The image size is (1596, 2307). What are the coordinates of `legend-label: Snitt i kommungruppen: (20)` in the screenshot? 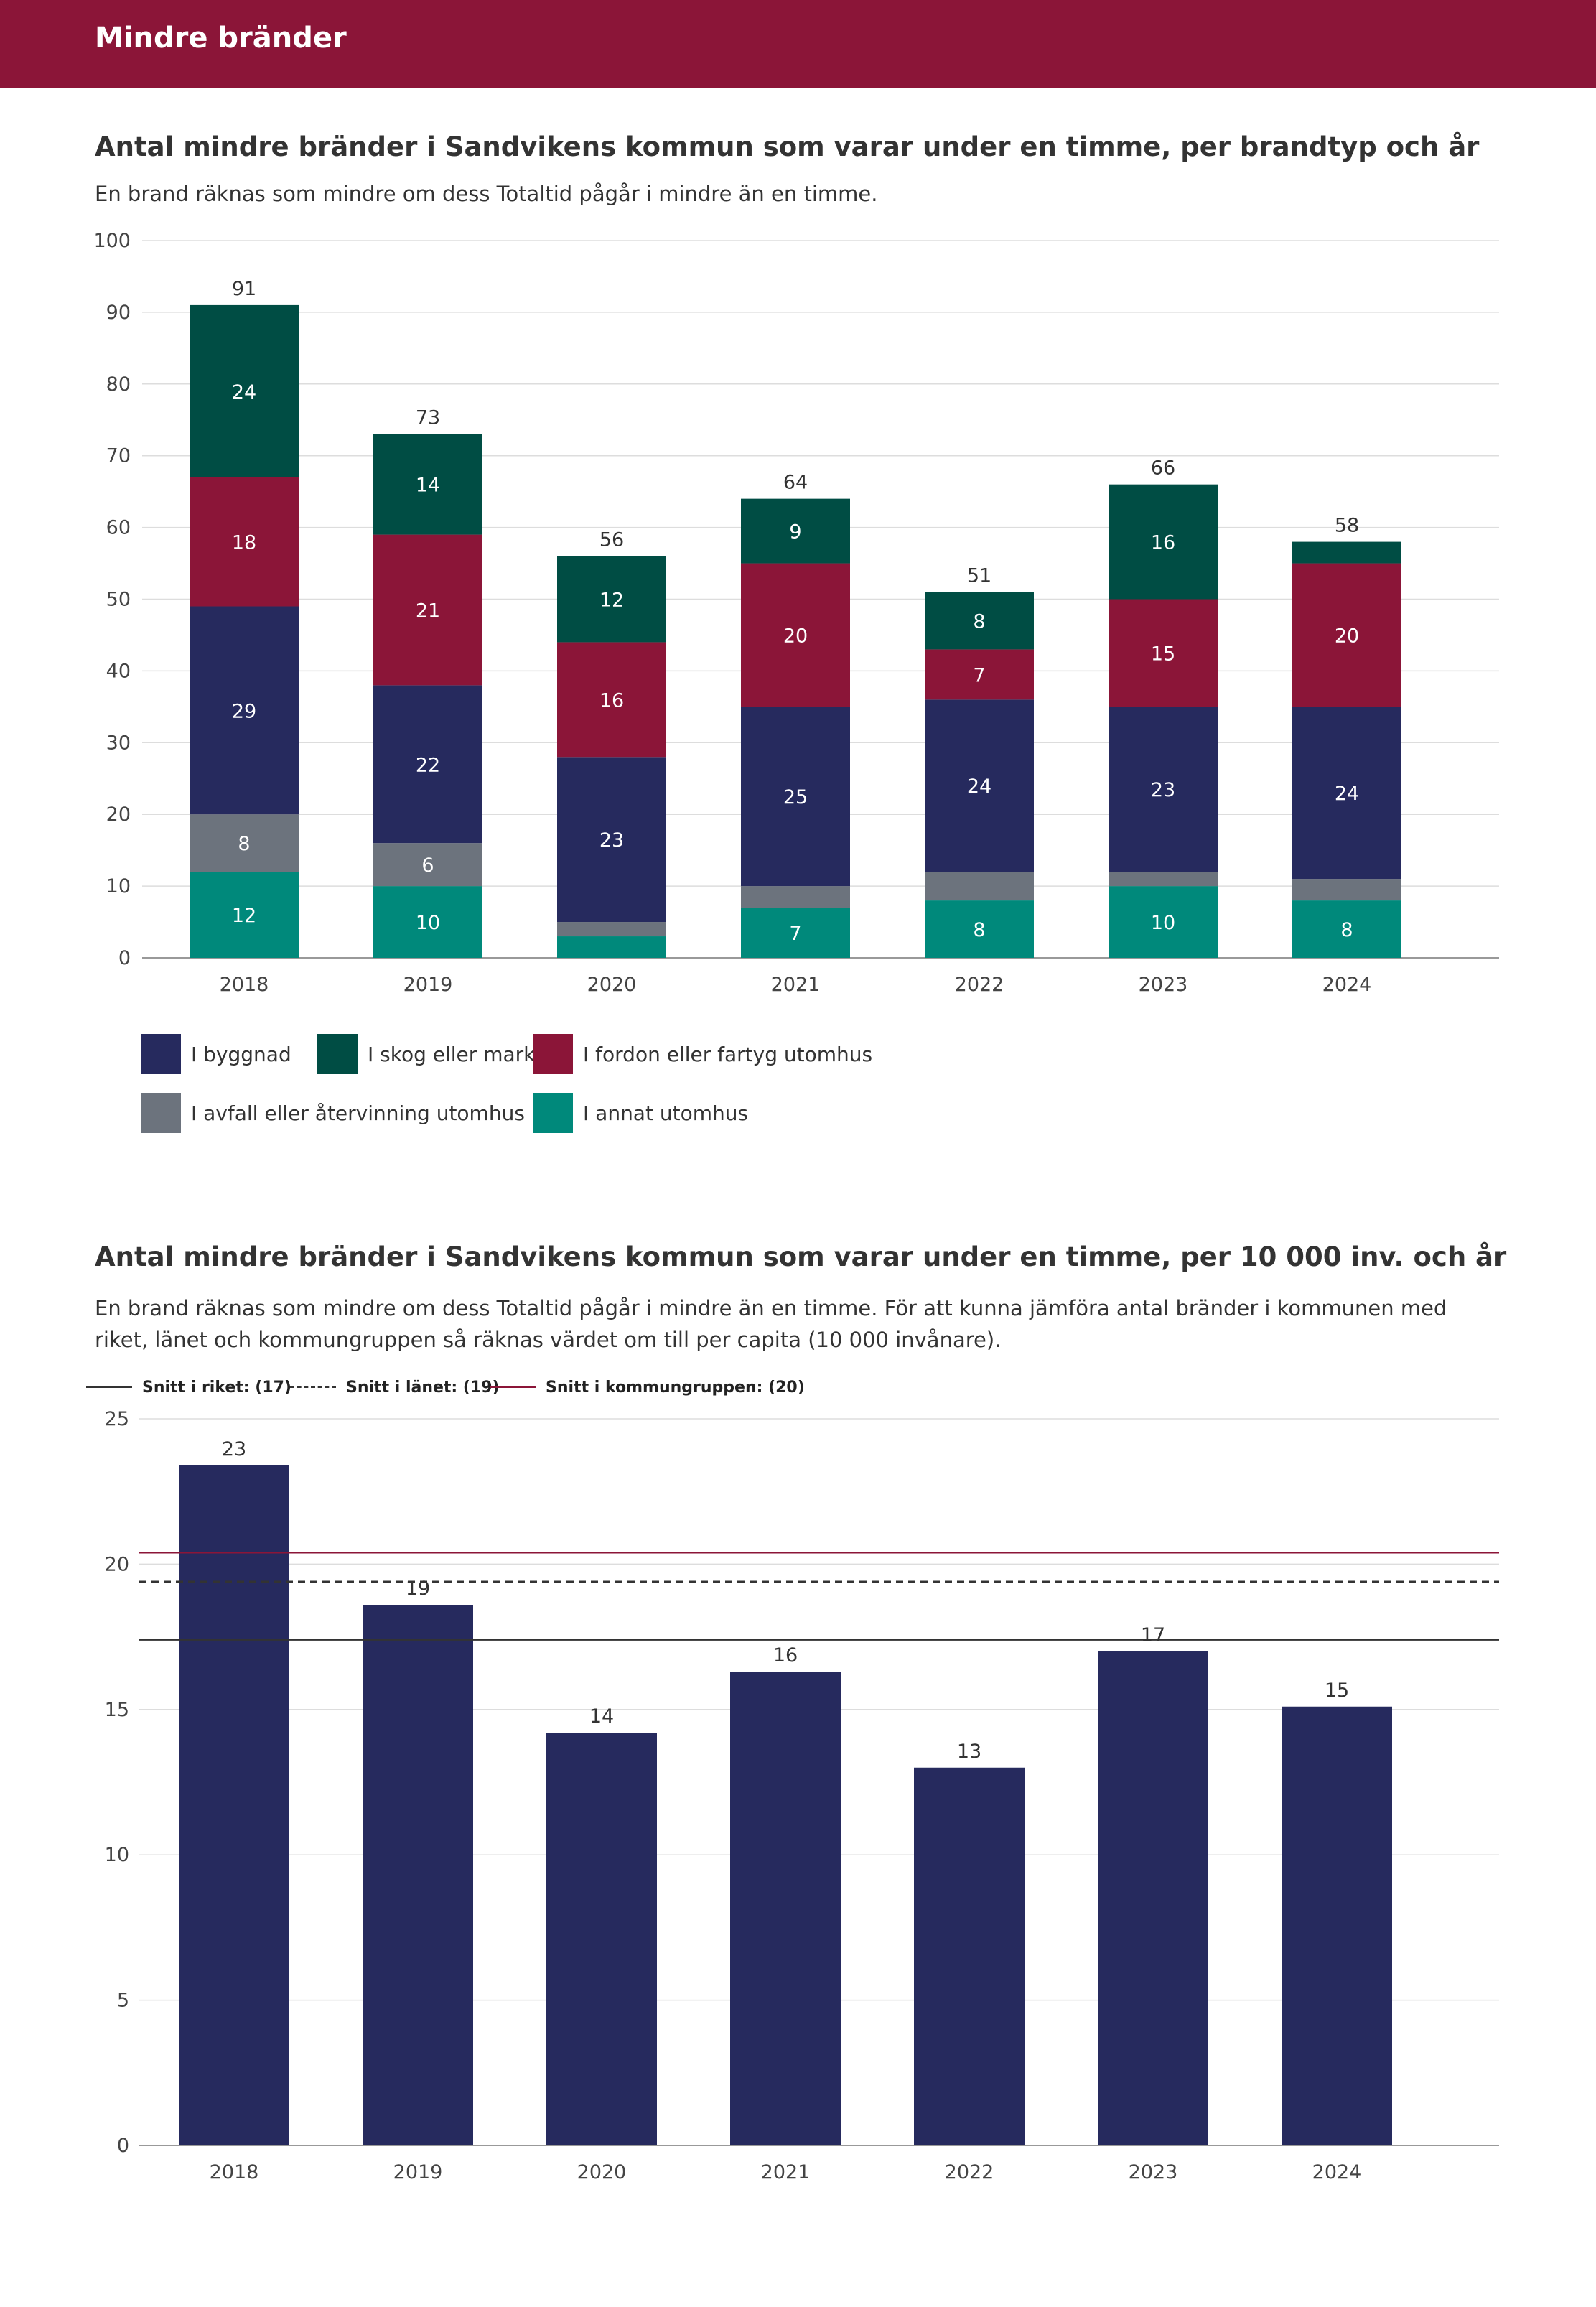 It's located at (675, 1387).